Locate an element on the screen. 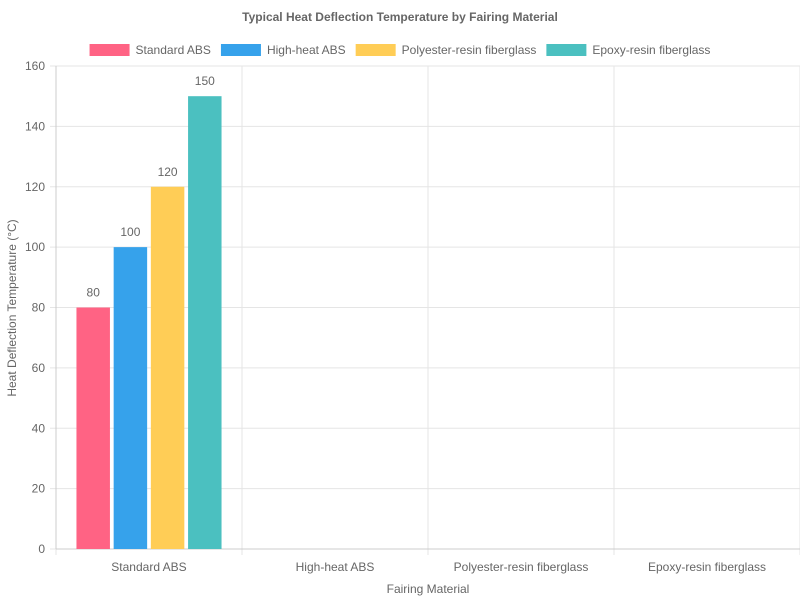 The image size is (800, 600). legend-label: Epoxy-resin fiberglass is located at coordinates (651, 50).